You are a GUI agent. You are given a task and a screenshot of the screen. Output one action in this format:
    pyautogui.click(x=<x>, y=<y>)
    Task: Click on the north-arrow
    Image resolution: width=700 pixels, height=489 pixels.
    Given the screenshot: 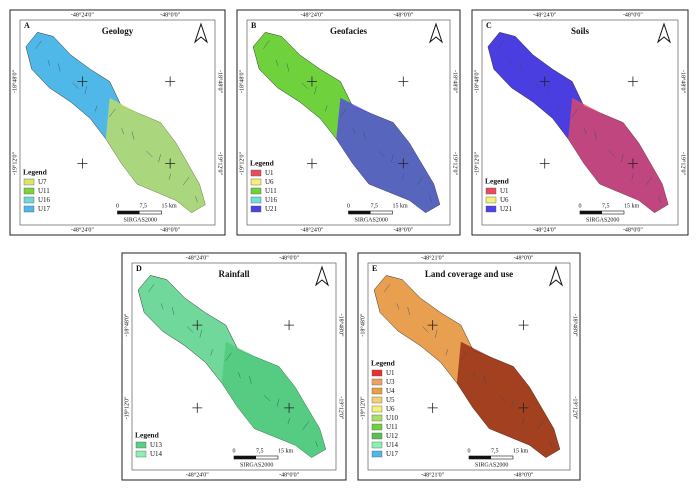 What is the action you would take?
    pyautogui.click(x=436, y=33)
    